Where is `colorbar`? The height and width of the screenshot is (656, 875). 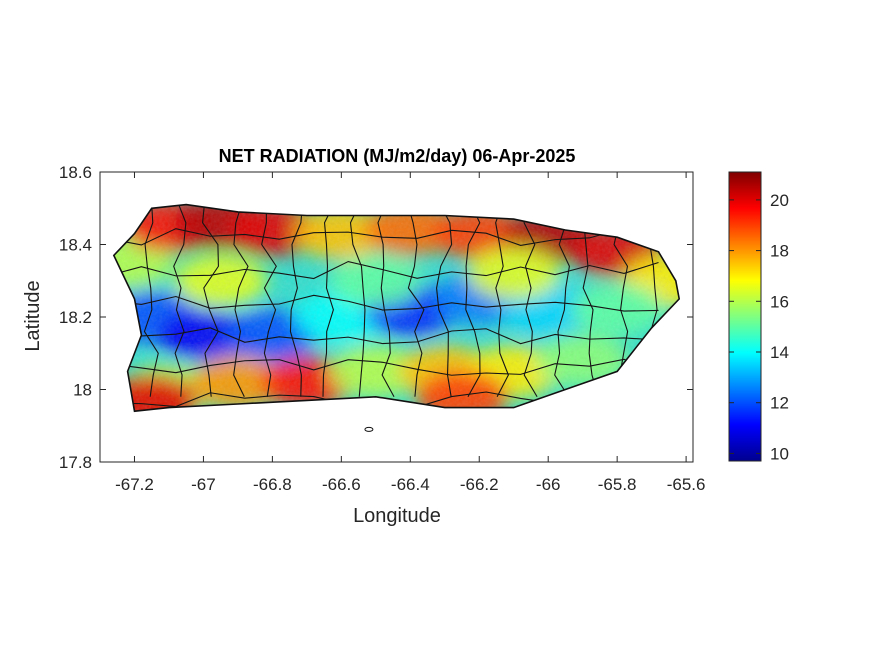
colorbar is located at coordinates (745, 316).